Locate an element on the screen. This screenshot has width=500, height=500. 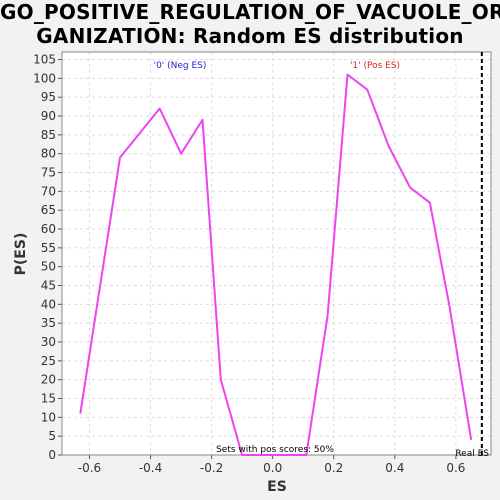
y-tick-label: 30 is located at coordinates (48, 342).